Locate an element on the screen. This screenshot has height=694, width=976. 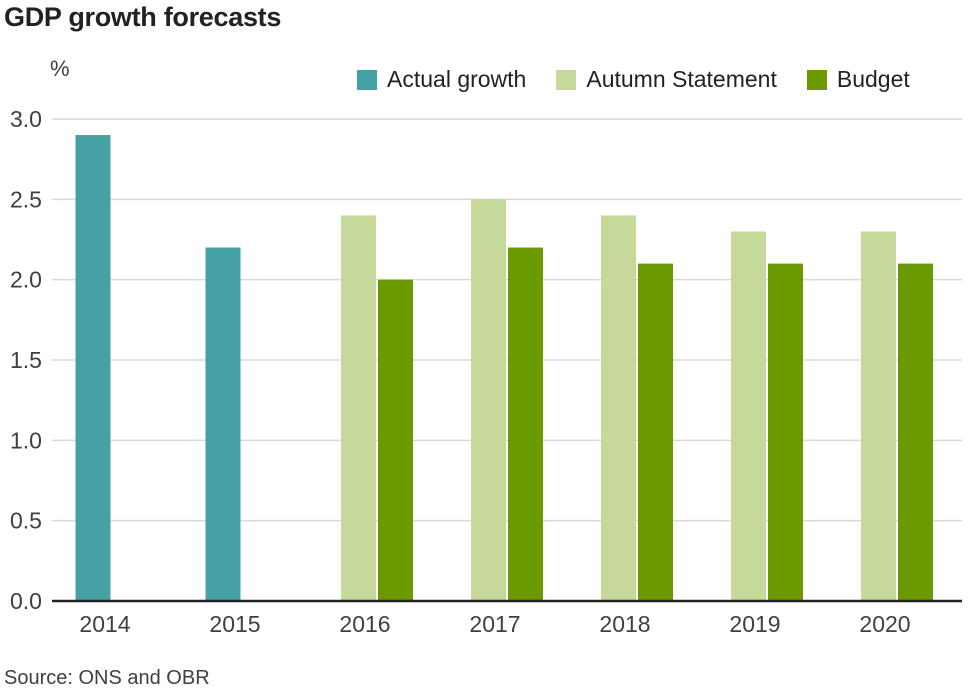
legend-item-budget: Budget is located at coordinates (858, 79).